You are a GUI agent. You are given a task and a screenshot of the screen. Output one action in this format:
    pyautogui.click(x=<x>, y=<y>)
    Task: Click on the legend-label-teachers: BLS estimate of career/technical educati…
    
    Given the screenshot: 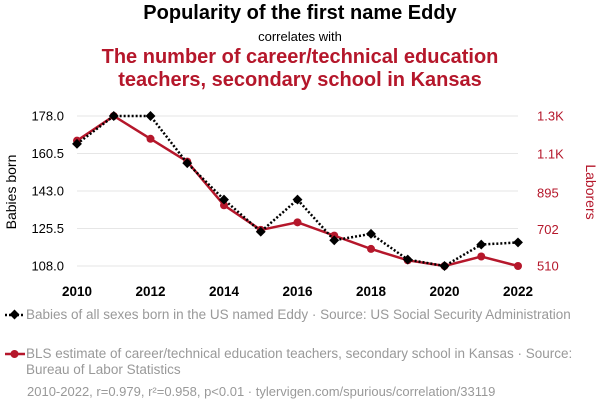 What is the action you would take?
    pyautogui.click(x=299, y=361)
    